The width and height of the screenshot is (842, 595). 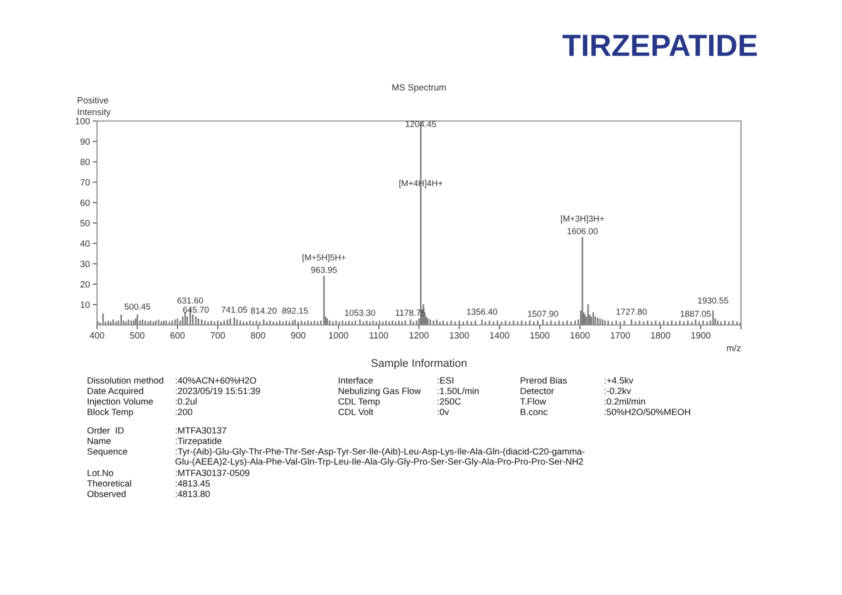 What do you see at coordinates (700, 335) in the screenshot?
I see `x-tick-label: 1900` at bounding box center [700, 335].